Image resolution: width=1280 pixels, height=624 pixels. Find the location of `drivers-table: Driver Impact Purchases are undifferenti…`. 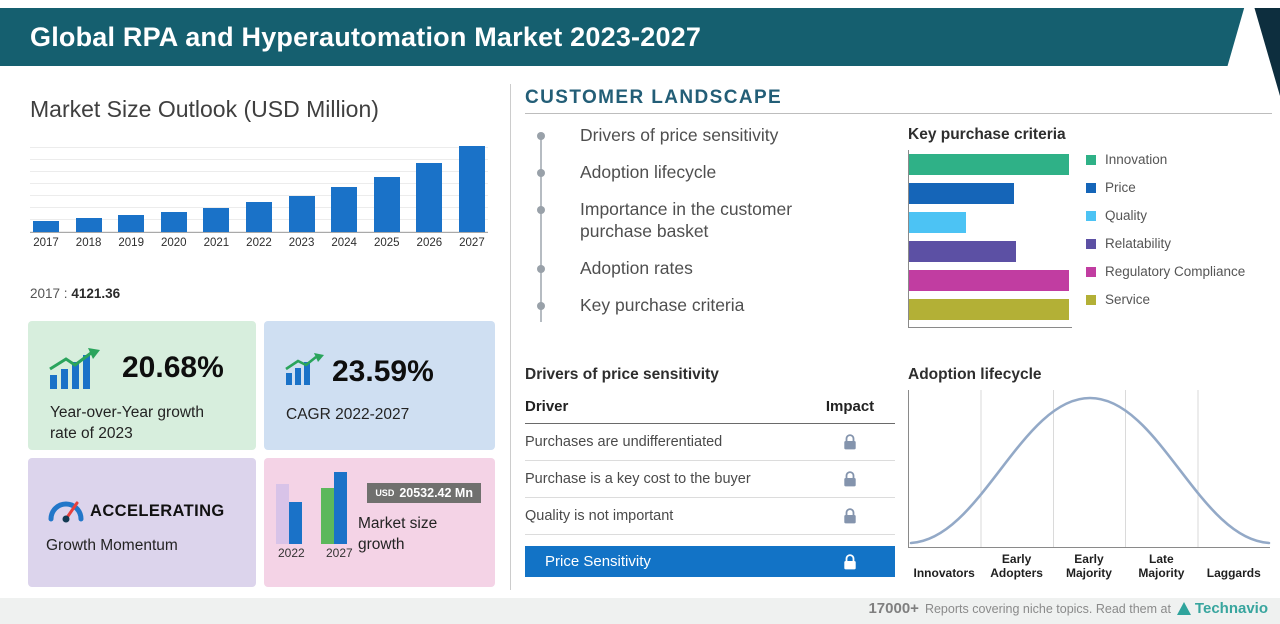

drivers-table: Driver Impact Purchases are undifferenti… is located at coordinates (710, 464).